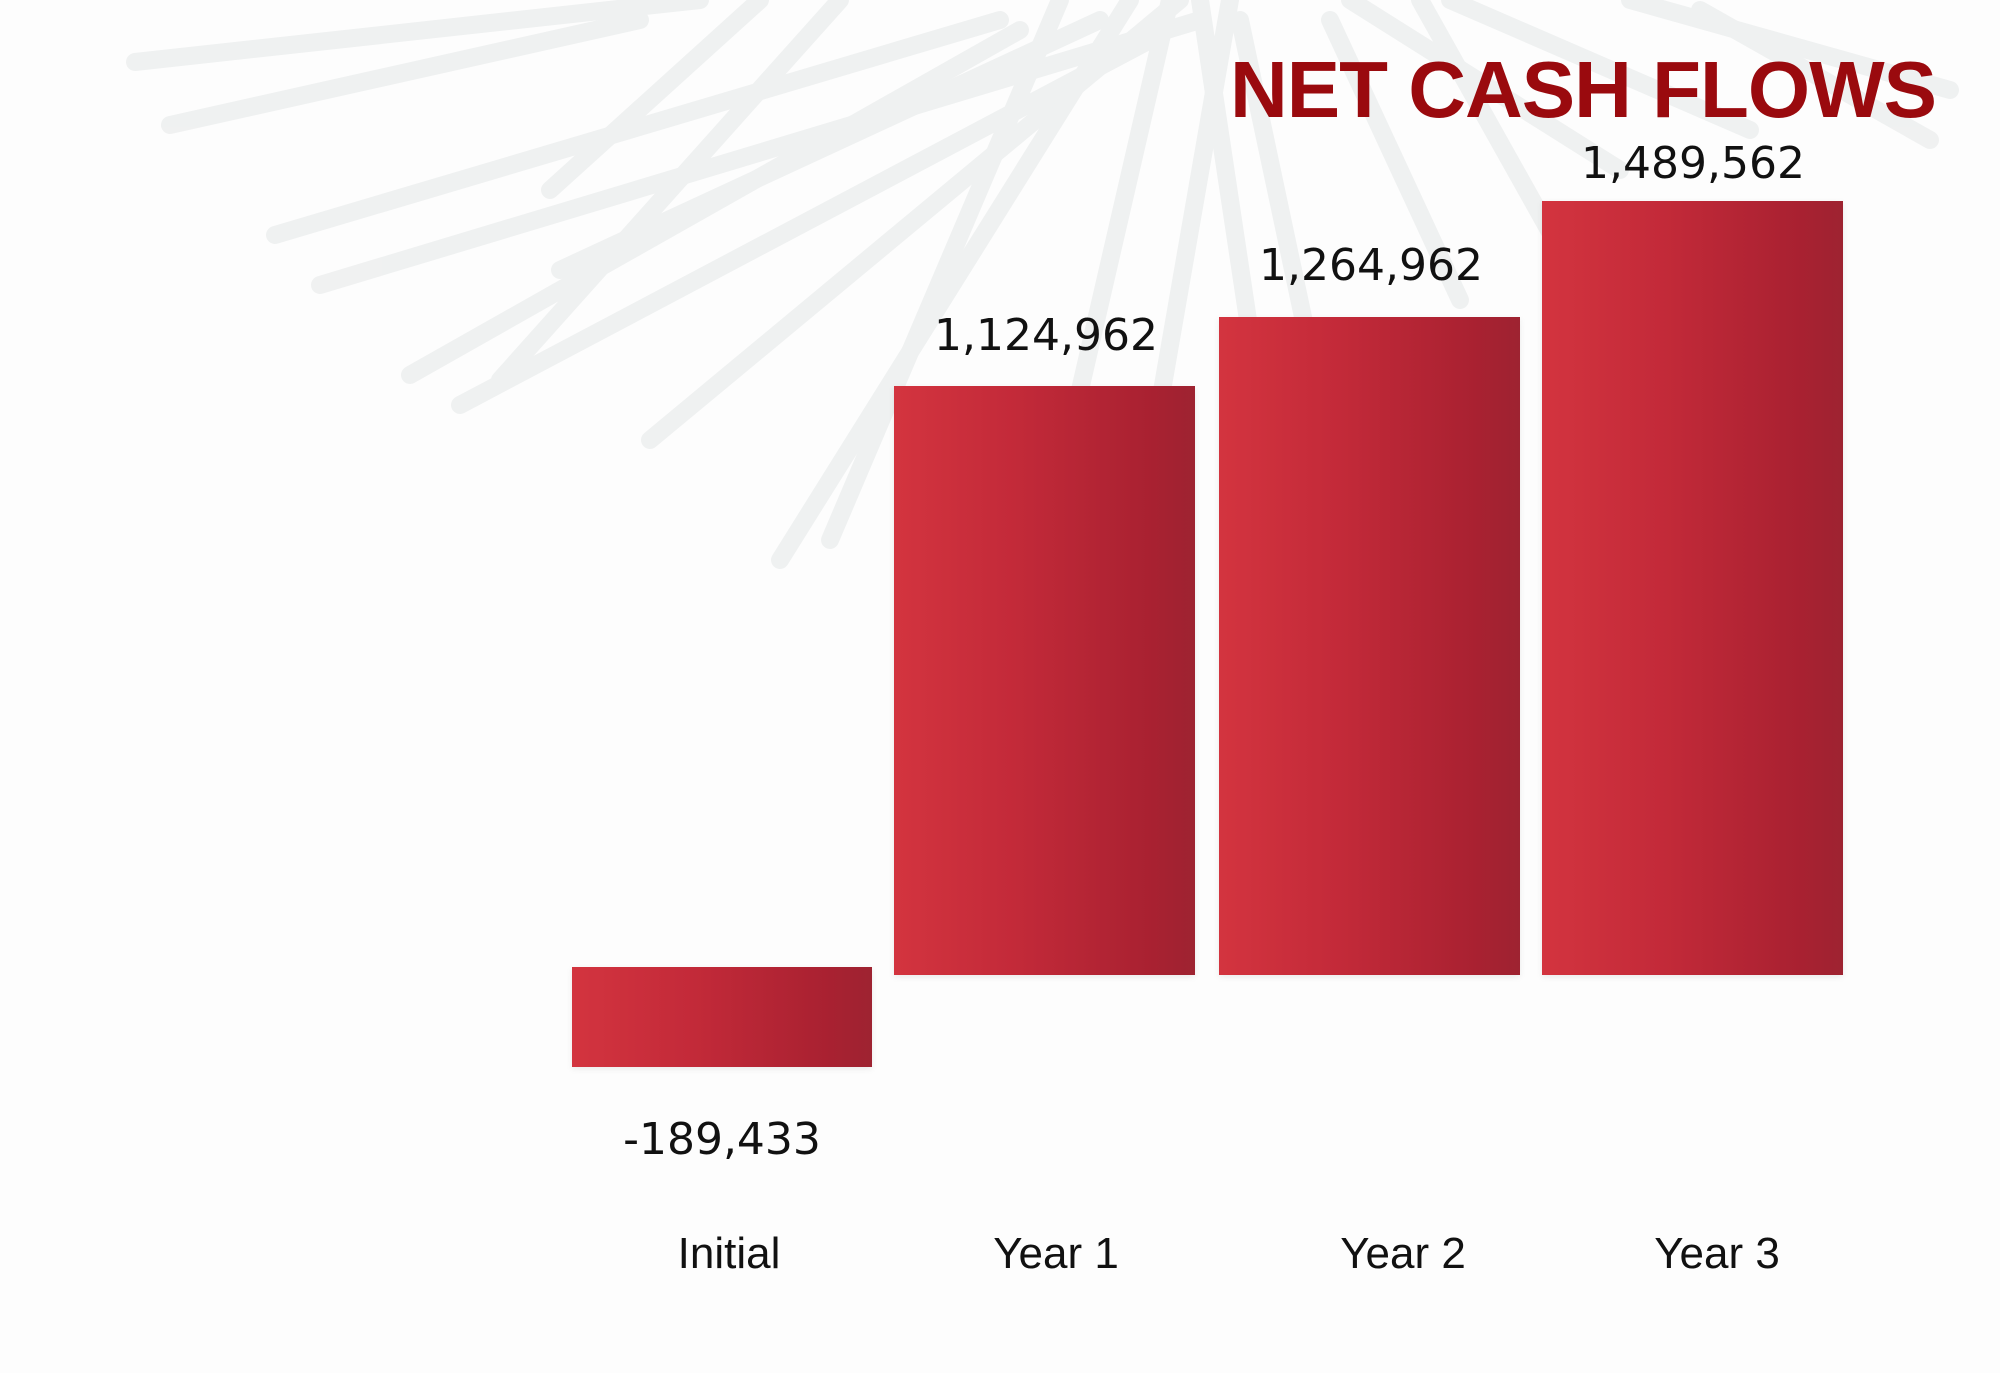  Describe the element at coordinates (722, 1017) in the screenshot. I see `bar-initial` at that location.